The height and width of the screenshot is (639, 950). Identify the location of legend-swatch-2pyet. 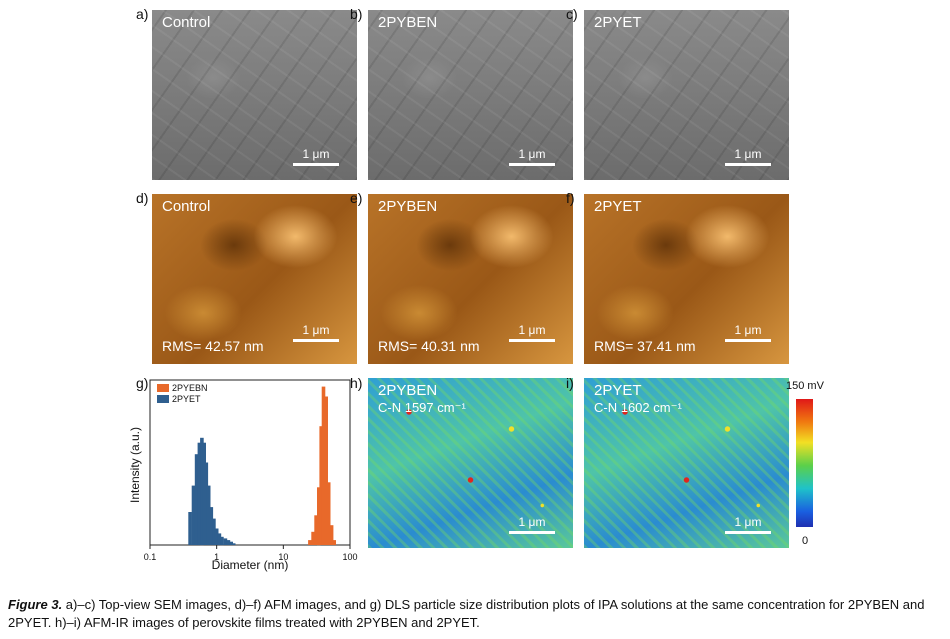
(163, 399).